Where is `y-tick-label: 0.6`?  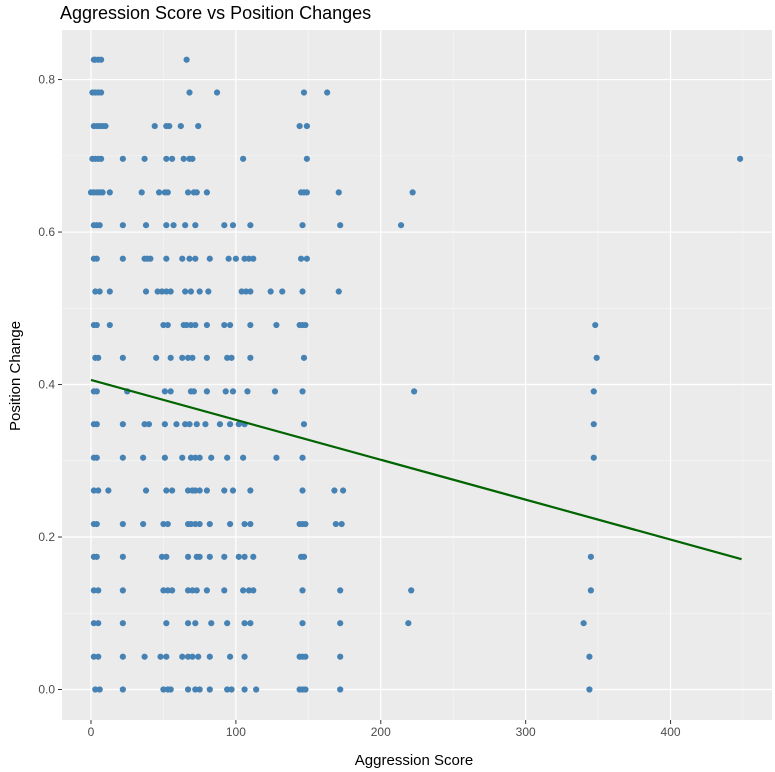 y-tick-label: 0.6 is located at coordinates (46, 232).